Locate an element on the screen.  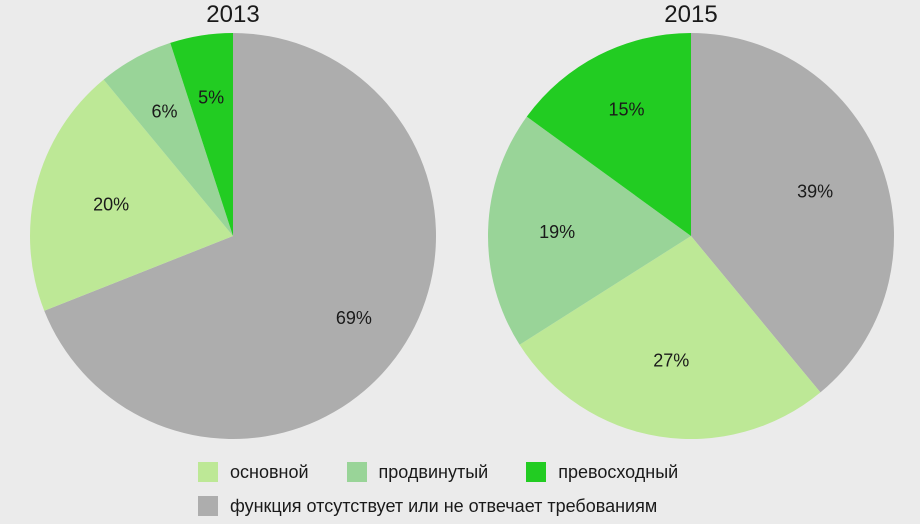
slice-label: 15% is located at coordinates (626, 109).